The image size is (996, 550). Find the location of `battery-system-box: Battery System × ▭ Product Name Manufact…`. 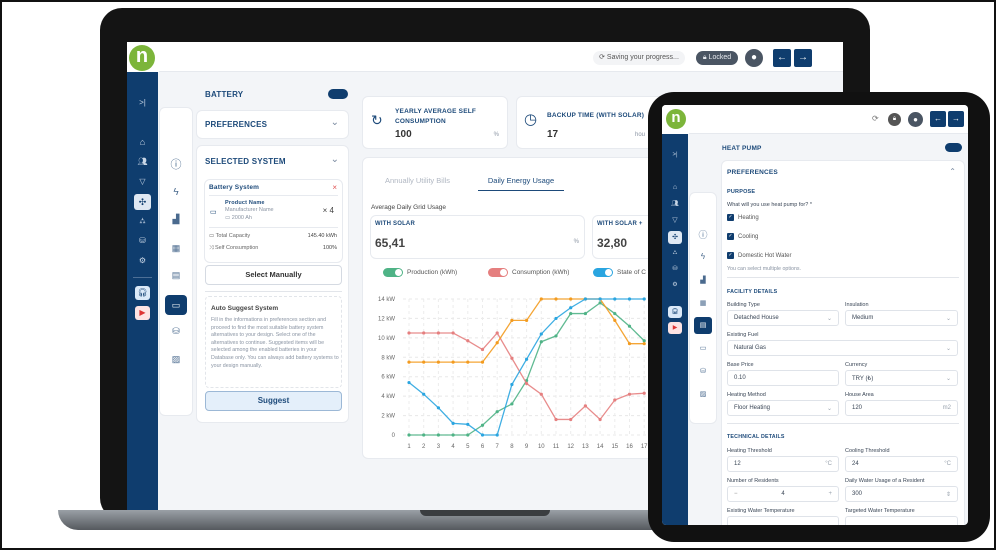

battery-system-box: Battery System × ▭ Product Name Manufact… is located at coordinates (273, 221).